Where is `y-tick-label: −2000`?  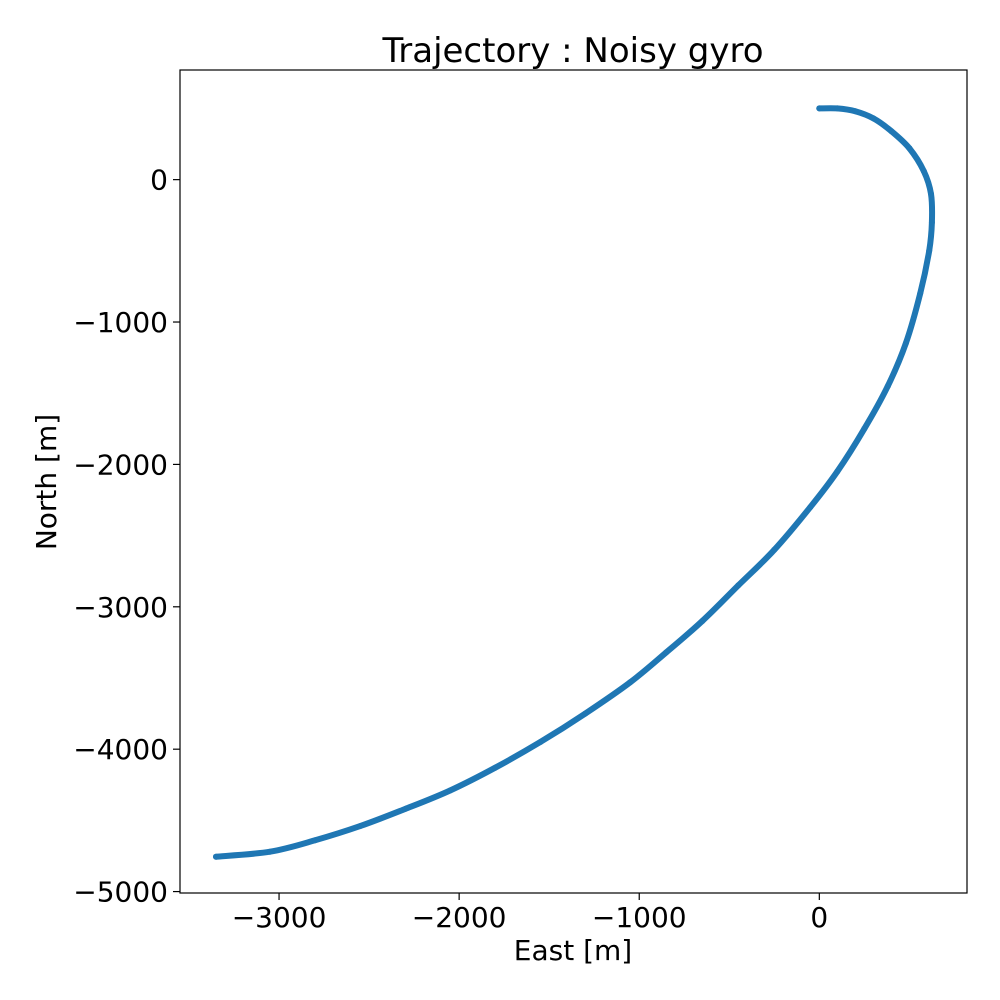 y-tick-label: −2000 is located at coordinates (120, 464).